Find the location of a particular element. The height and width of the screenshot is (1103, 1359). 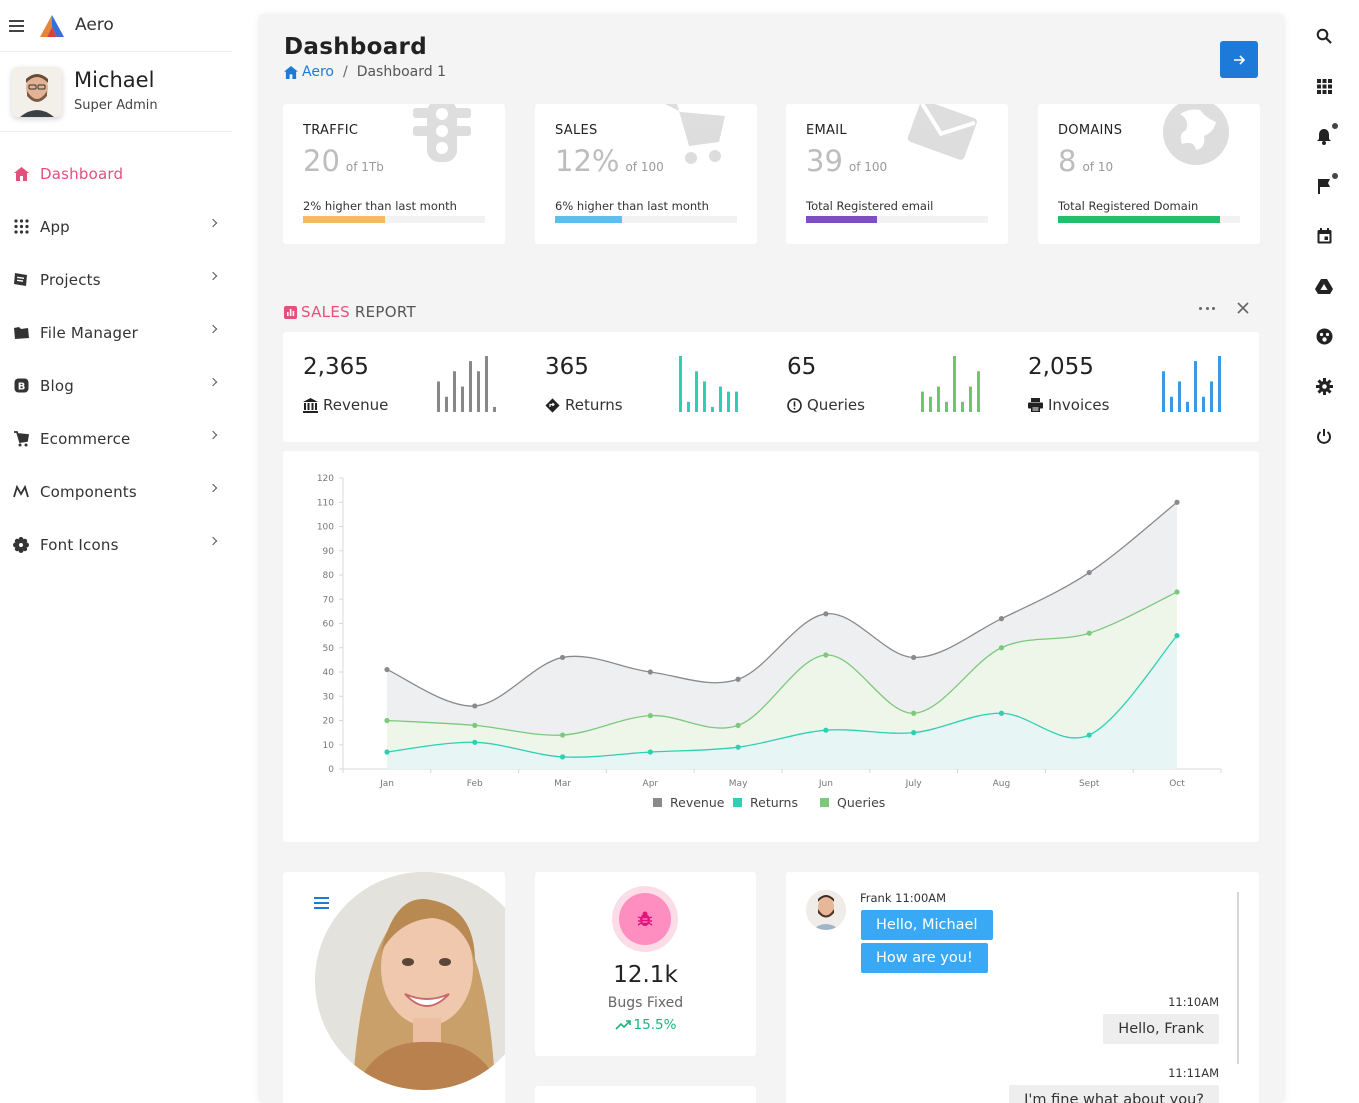

photo-menu-icon is located at coordinates (321, 904).